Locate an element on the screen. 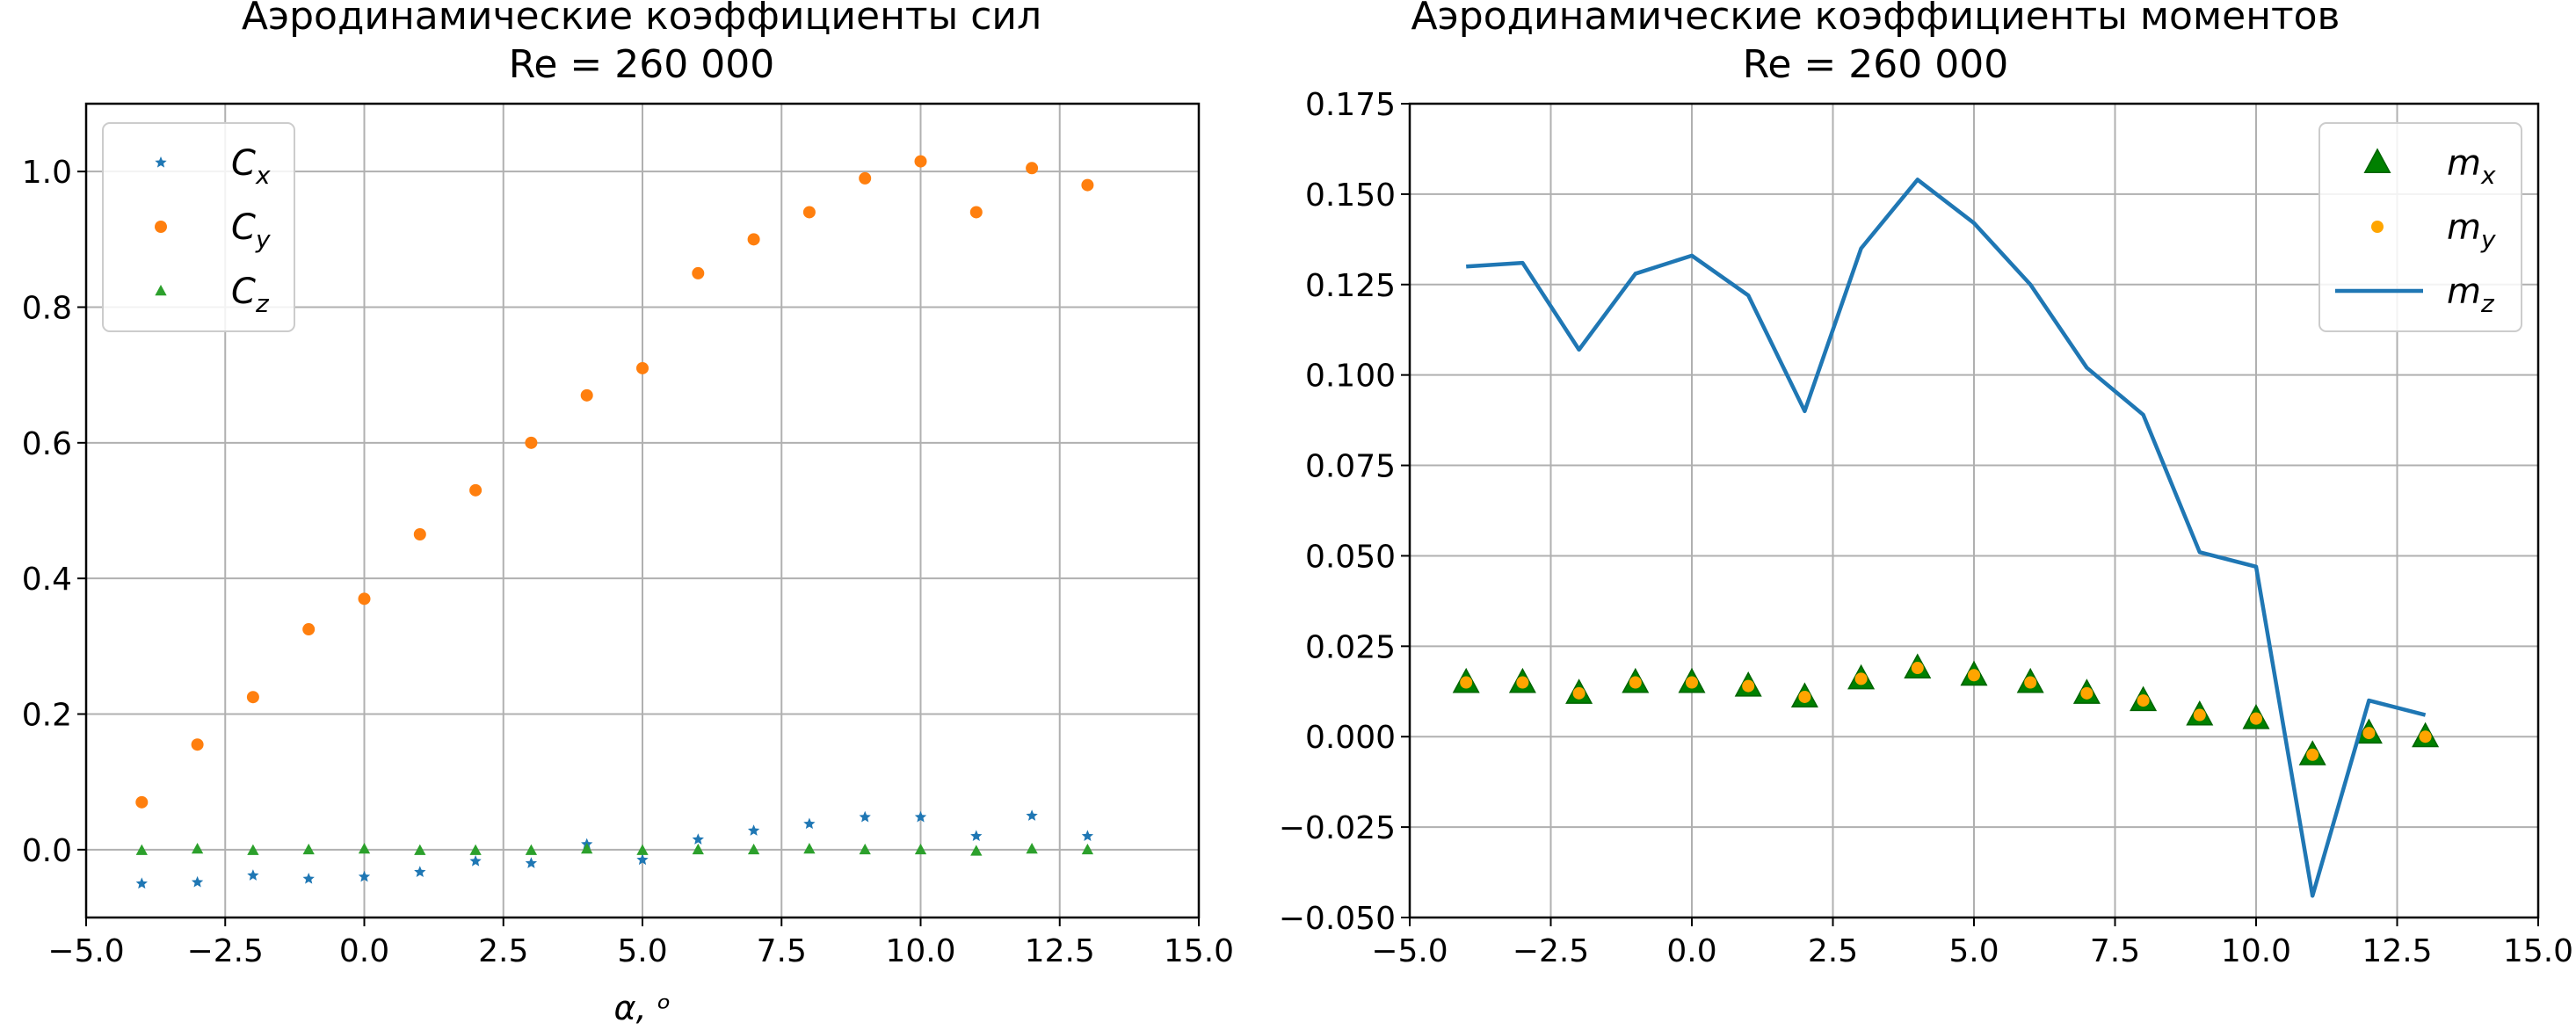 This screenshot has height=1030, width=2576. x-tick-label: 2.5 is located at coordinates (503, 951).